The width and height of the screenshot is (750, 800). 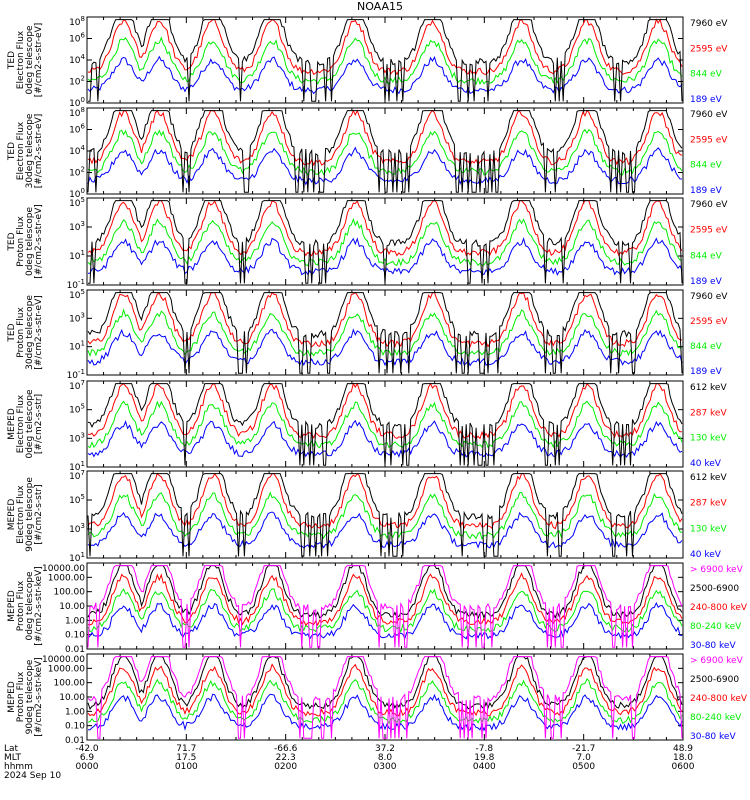 What do you see at coordinates (683, 767) in the screenshot?
I see `footer-tick-hhmm: 0600` at bounding box center [683, 767].